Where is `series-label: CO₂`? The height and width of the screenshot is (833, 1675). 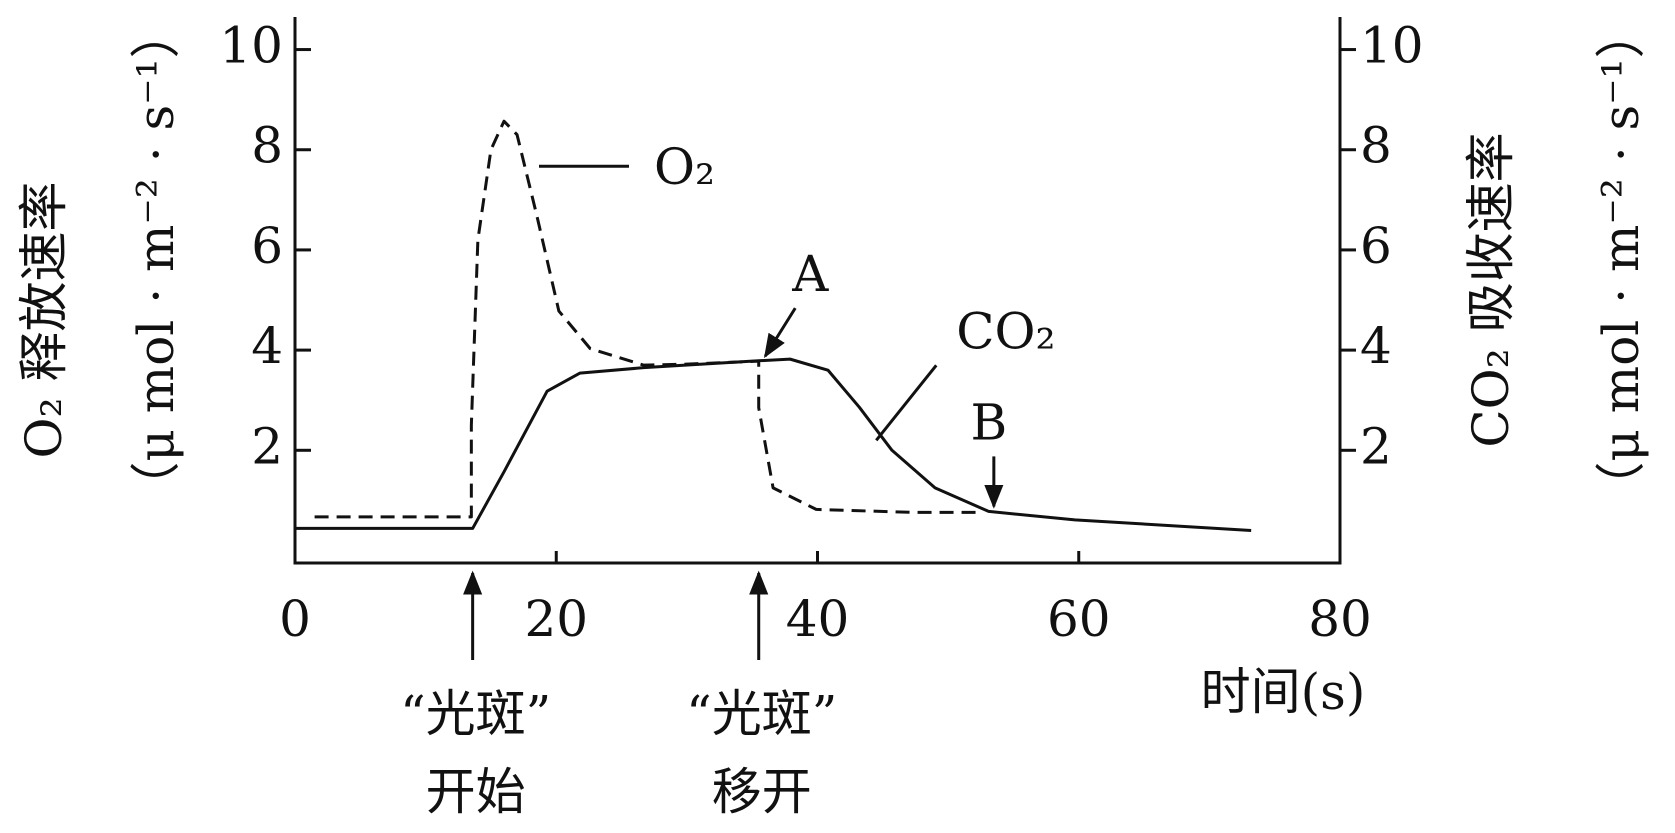
series-label: CO₂ is located at coordinates (1005, 331).